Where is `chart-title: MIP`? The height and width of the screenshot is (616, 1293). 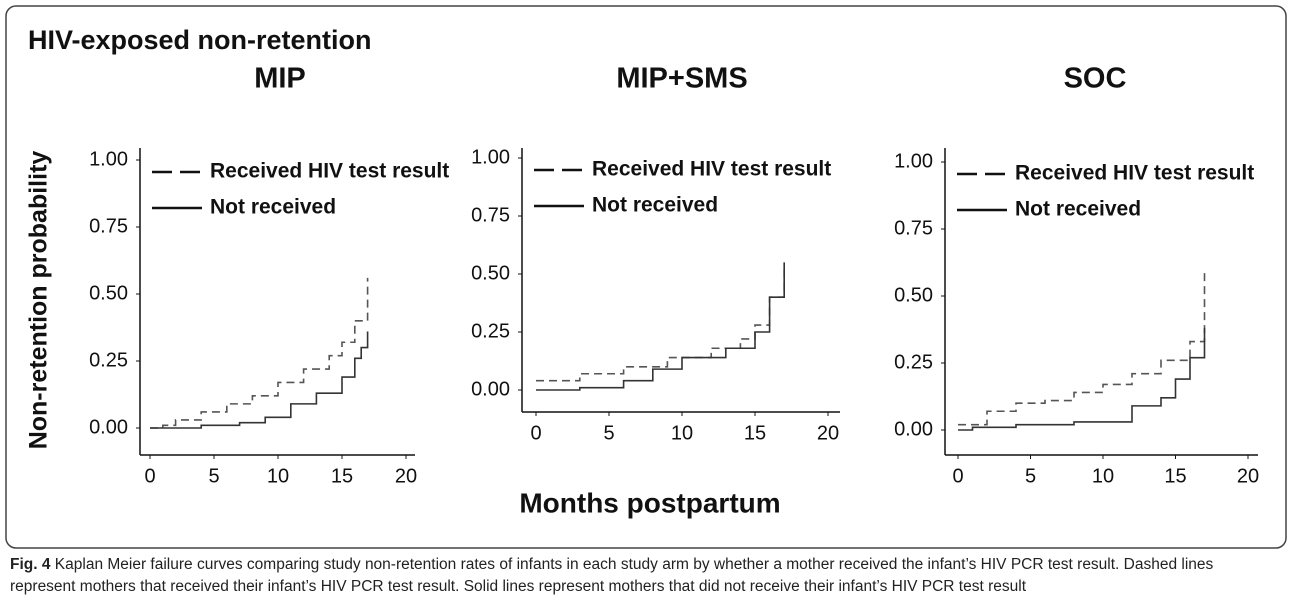 chart-title: MIP is located at coordinates (280, 79).